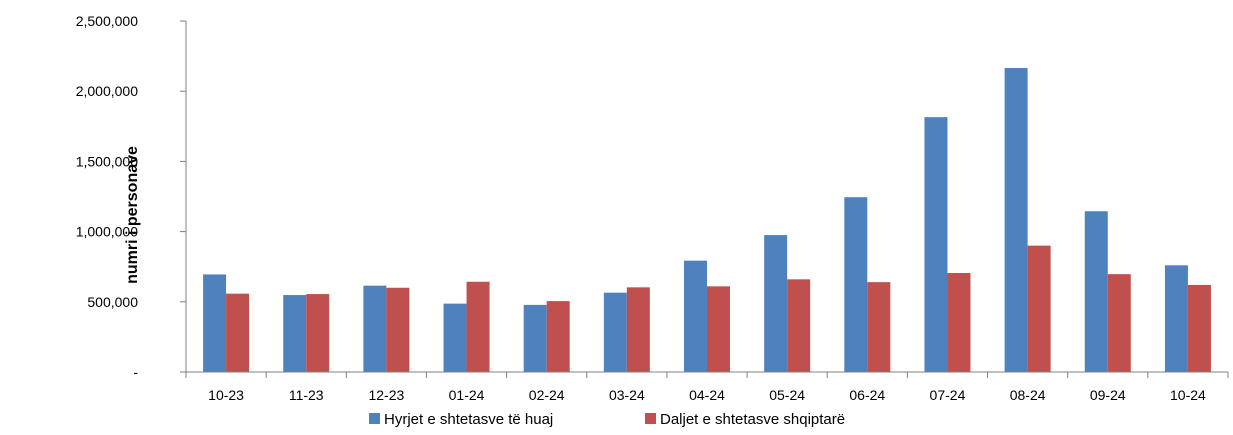 Image resolution: width=1233 pixels, height=435 pixels. What do you see at coordinates (752, 419) in the screenshot?
I see `legend-label-daljet: Daljet e shtetasve shqiptarë` at bounding box center [752, 419].